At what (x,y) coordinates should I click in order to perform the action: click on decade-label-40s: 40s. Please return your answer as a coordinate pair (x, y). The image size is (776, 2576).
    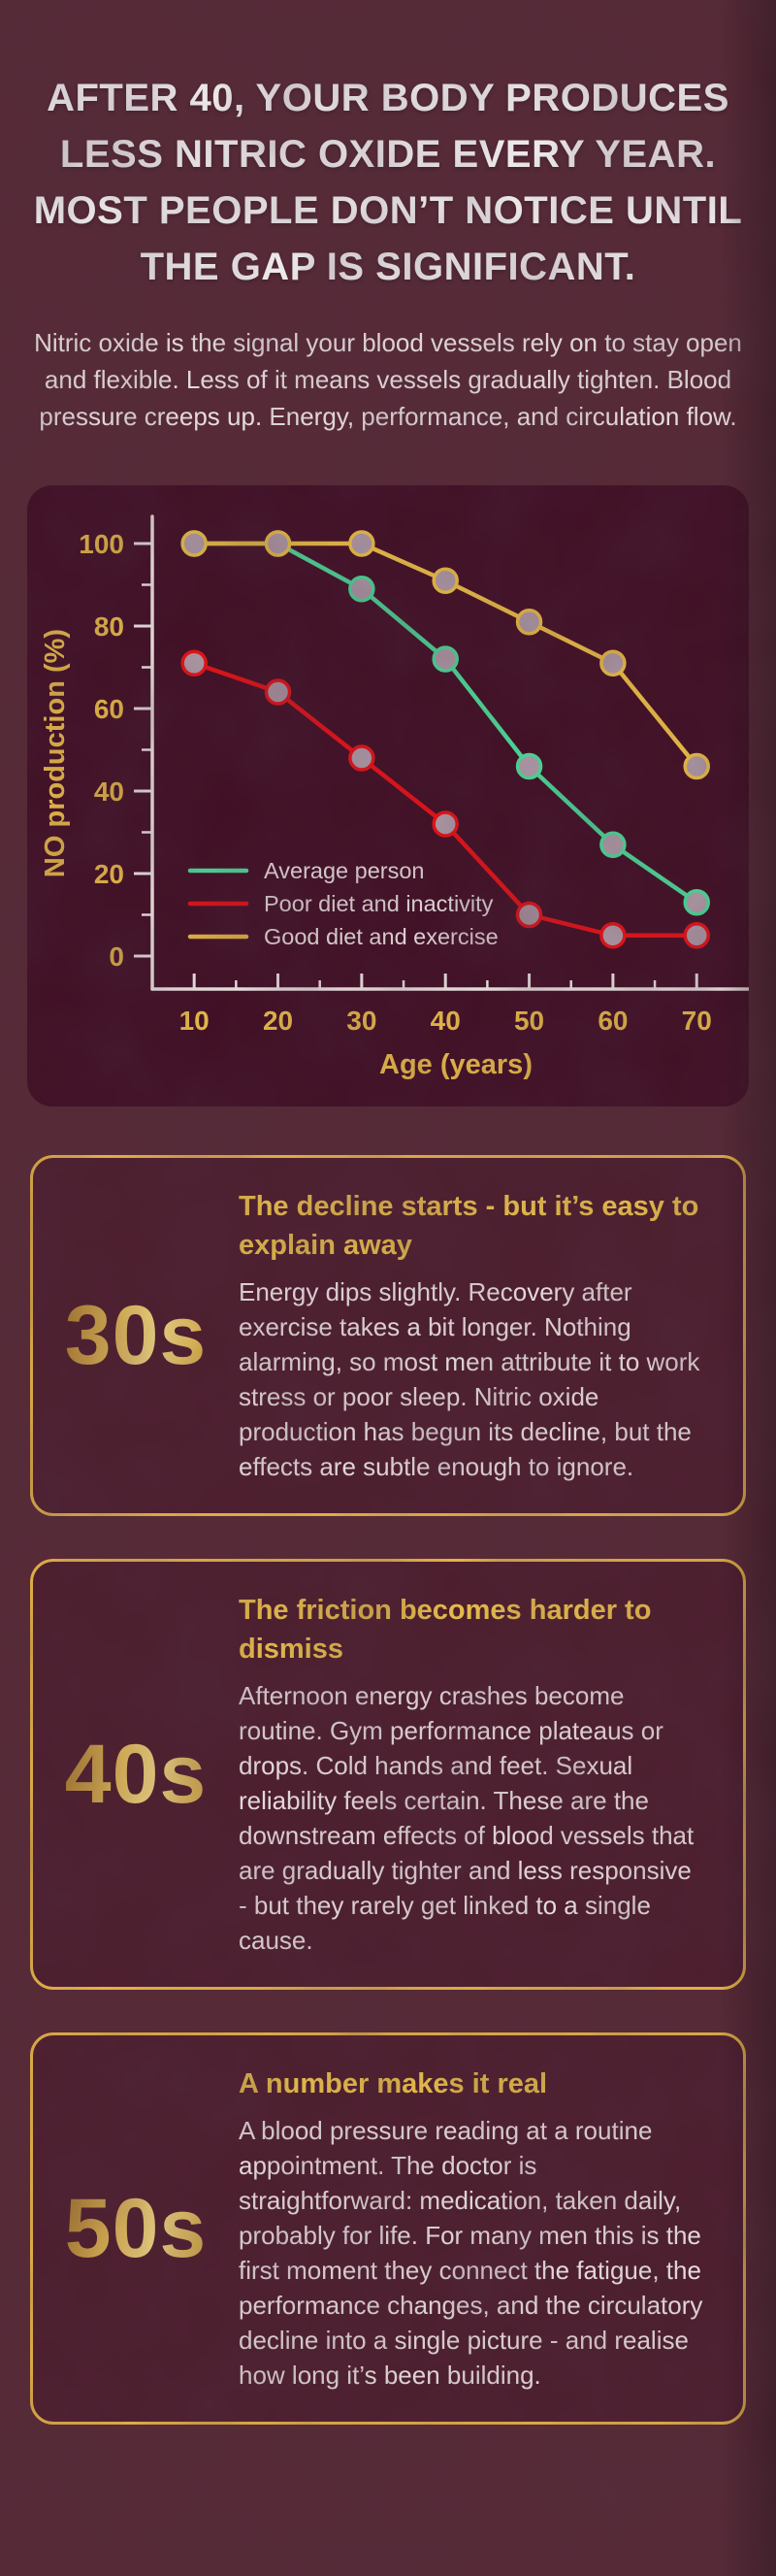
    Looking at the image, I should click on (136, 1774).